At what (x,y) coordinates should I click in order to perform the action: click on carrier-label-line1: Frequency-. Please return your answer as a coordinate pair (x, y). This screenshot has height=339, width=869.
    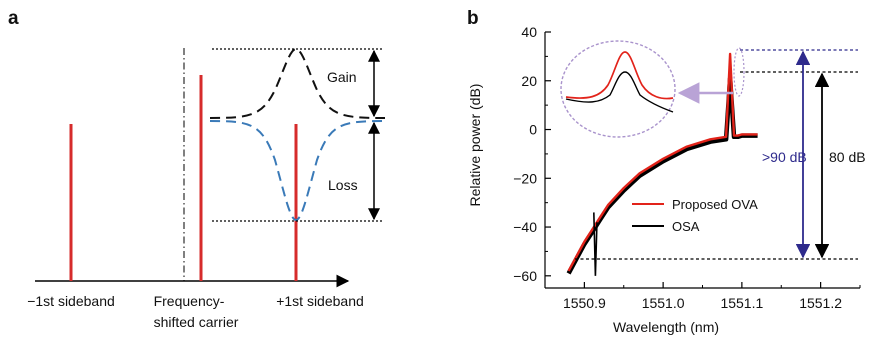
    Looking at the image, I should click on (189, 301).